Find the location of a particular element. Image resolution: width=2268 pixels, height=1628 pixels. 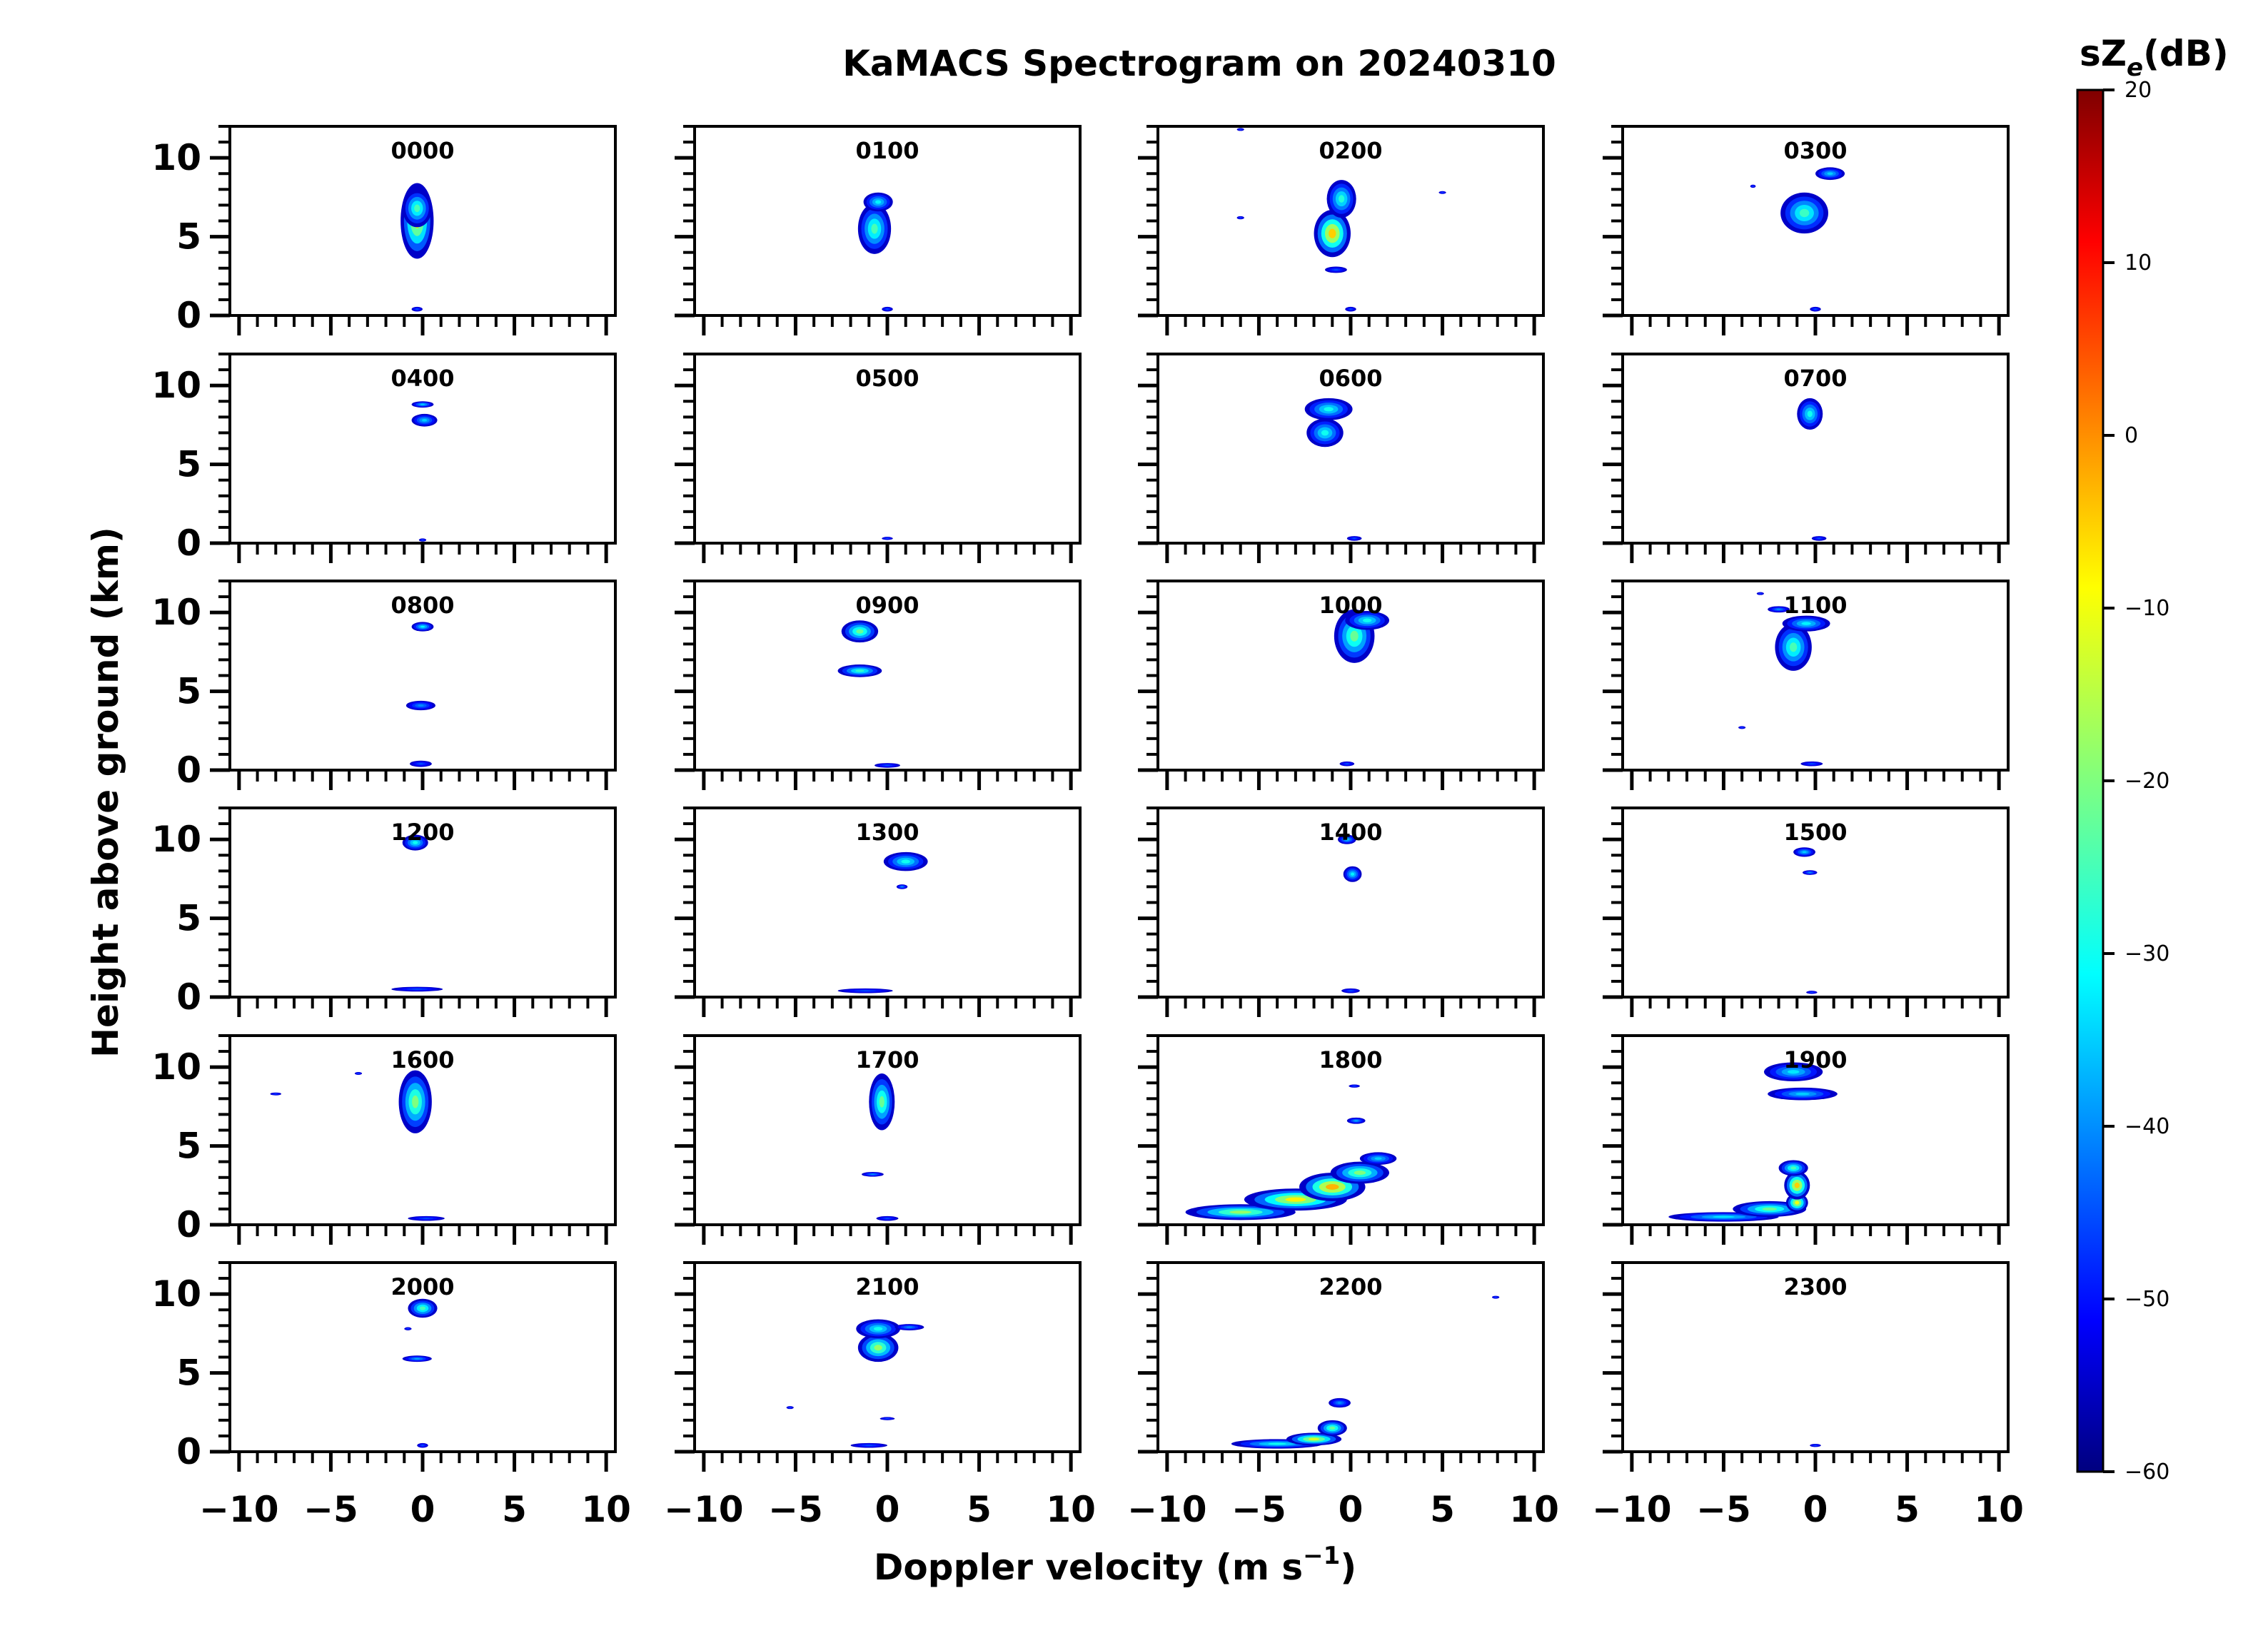

panel-0800: 0800 10 5 0 is located at coordinates (384, 685).